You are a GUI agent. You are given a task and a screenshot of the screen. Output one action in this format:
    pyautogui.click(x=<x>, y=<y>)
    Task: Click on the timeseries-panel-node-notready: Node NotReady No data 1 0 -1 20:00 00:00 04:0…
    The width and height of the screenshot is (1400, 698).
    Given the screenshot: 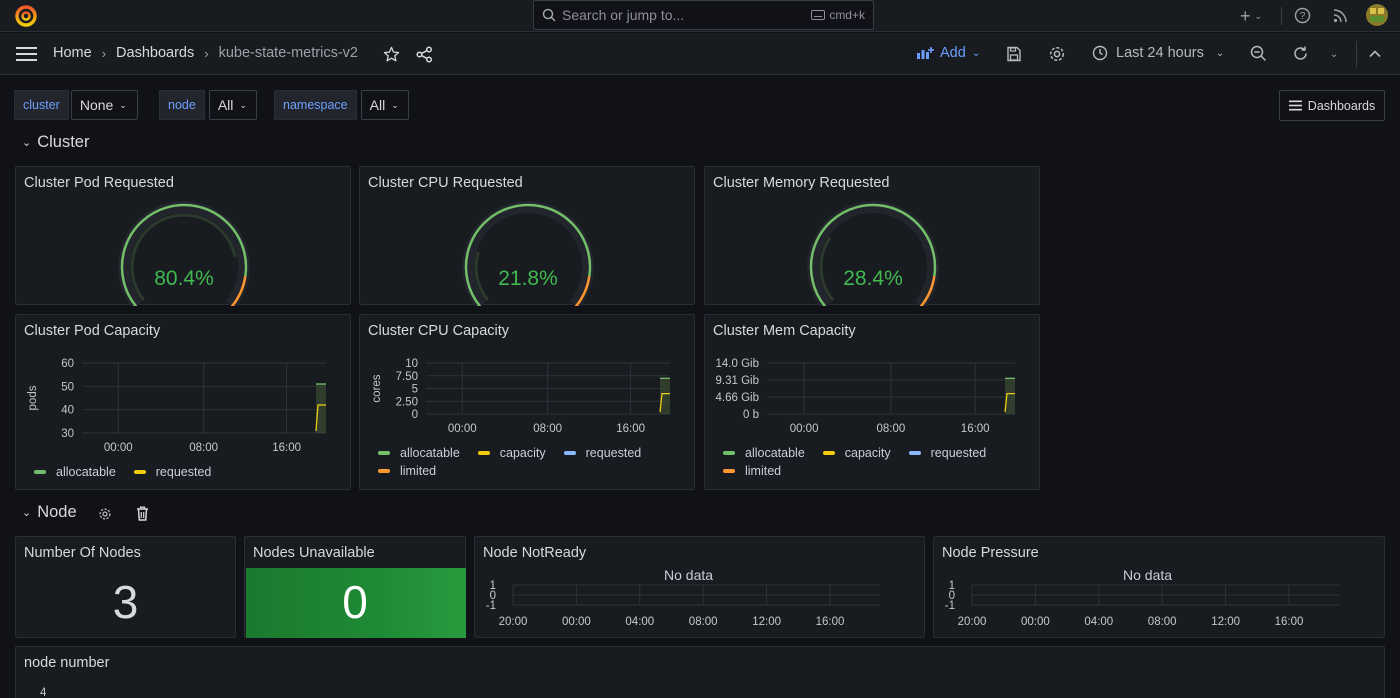 What is the action you would take?
    pyautogui.click(x=699, y=587)
    